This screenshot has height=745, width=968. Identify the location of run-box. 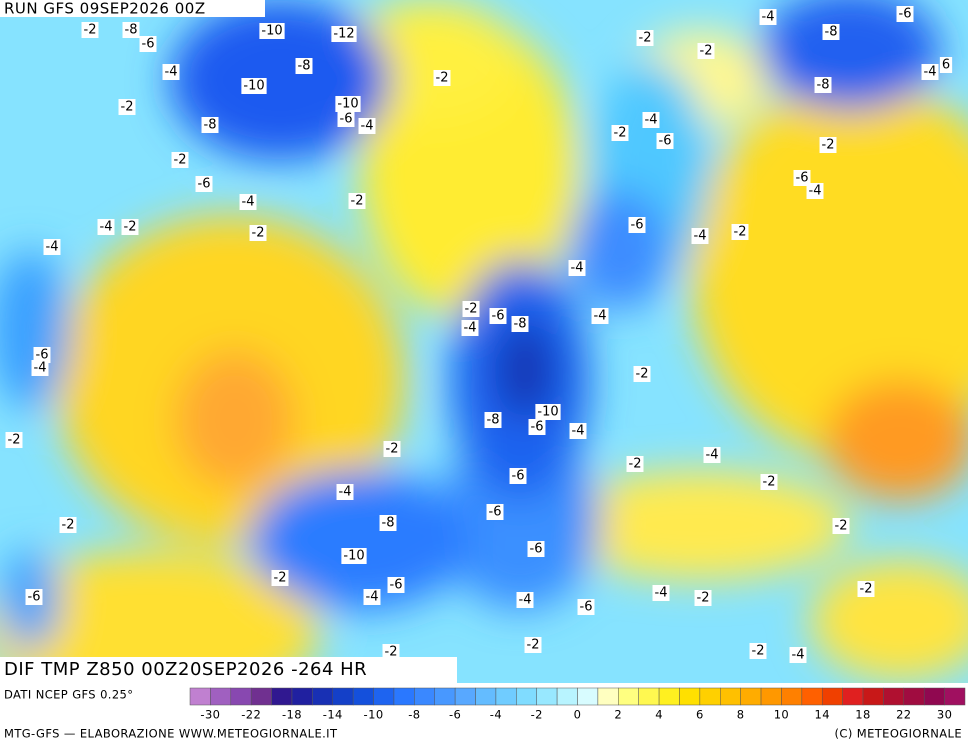
(132, 8).